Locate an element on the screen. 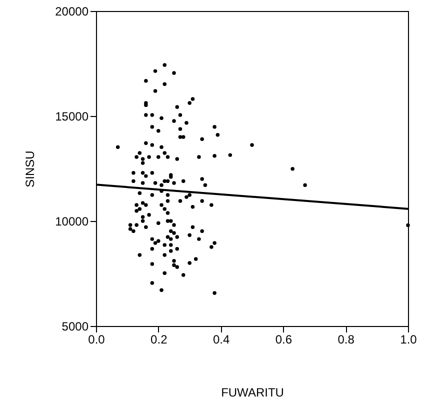 This screenshot has height=412, width=427. y-tick-label: 20000 is located at coordinates (72, 11).